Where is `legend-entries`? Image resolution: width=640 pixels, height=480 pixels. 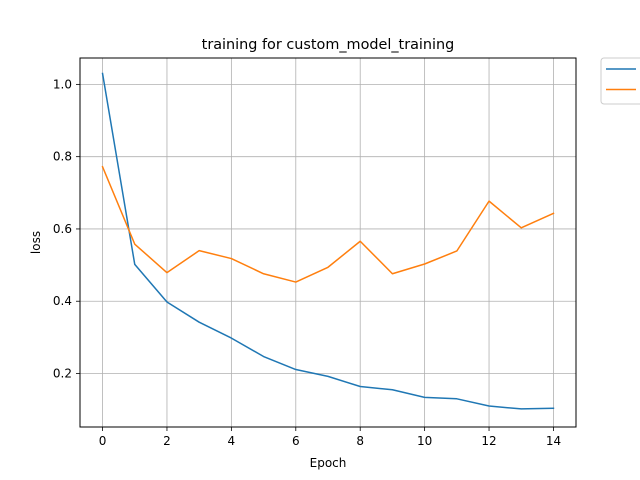 legend-entries is located at coordinates (621, 79).